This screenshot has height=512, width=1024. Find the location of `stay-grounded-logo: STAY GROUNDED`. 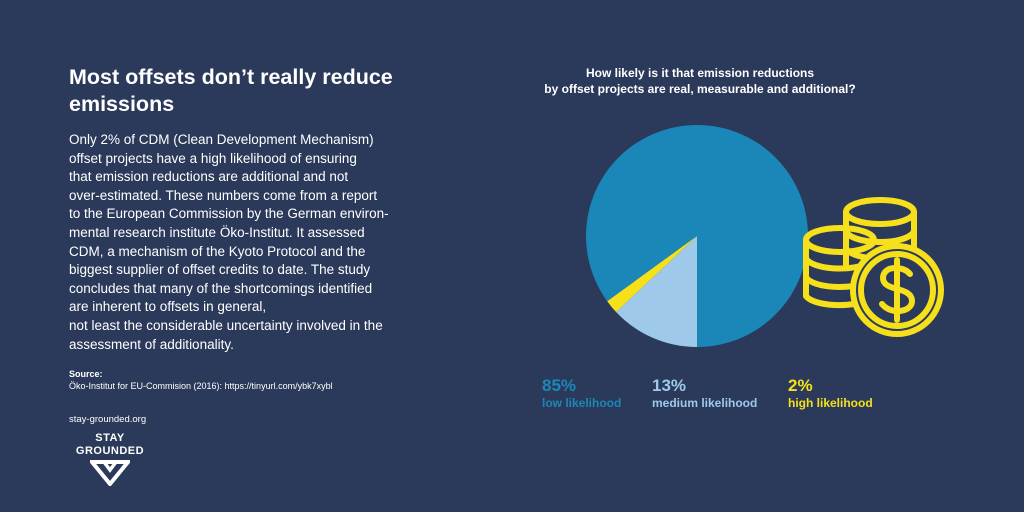

stay-grounded-logo: STAY GROUNDED is located at coordinates (110, 459).